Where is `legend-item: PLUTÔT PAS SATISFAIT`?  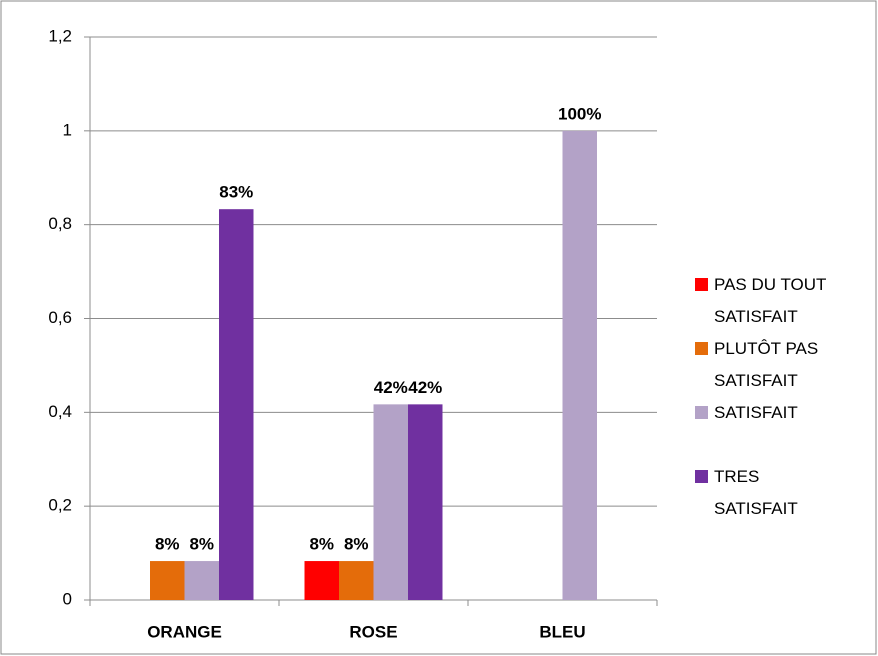
legend-item: PLUTÔT PAS SATISFAIT is located at coordinates (765, 365).